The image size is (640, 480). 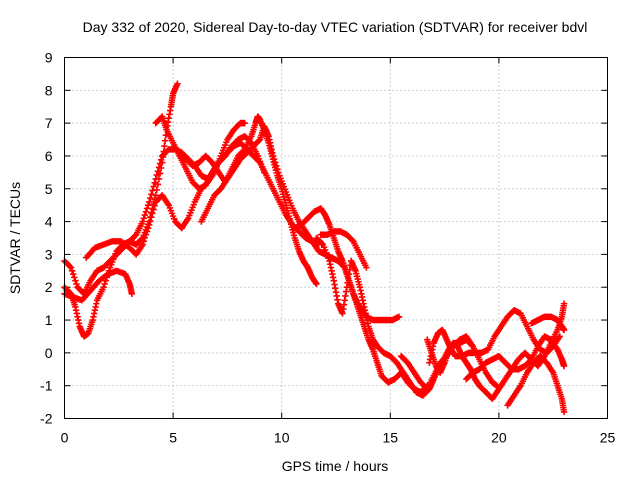 I want to click on x-tick-labels: 0 5 10 15 20 25, so click(x=338, y=438).